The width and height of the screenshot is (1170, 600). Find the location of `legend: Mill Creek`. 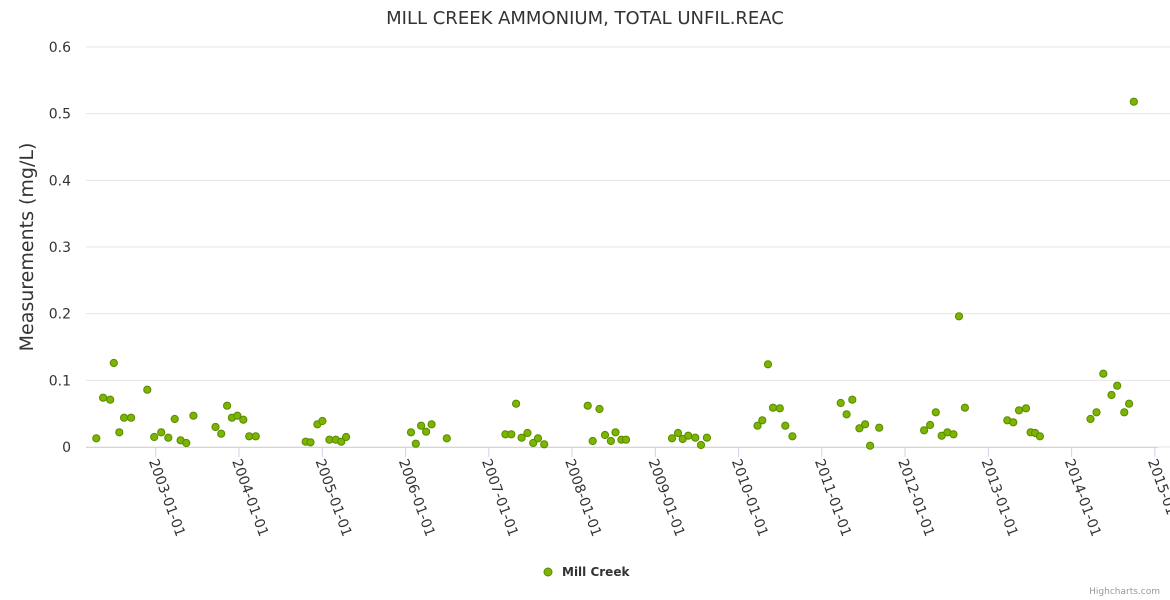

legend: Mill Creek is located at coordinates (586, 572).